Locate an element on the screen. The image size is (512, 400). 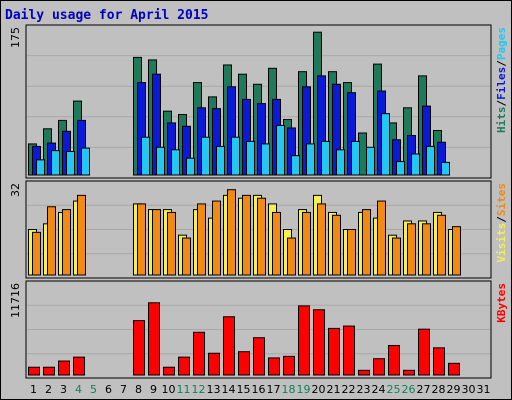
series-legend: Hits/Files/Pages is located at coordinates (501, 80).